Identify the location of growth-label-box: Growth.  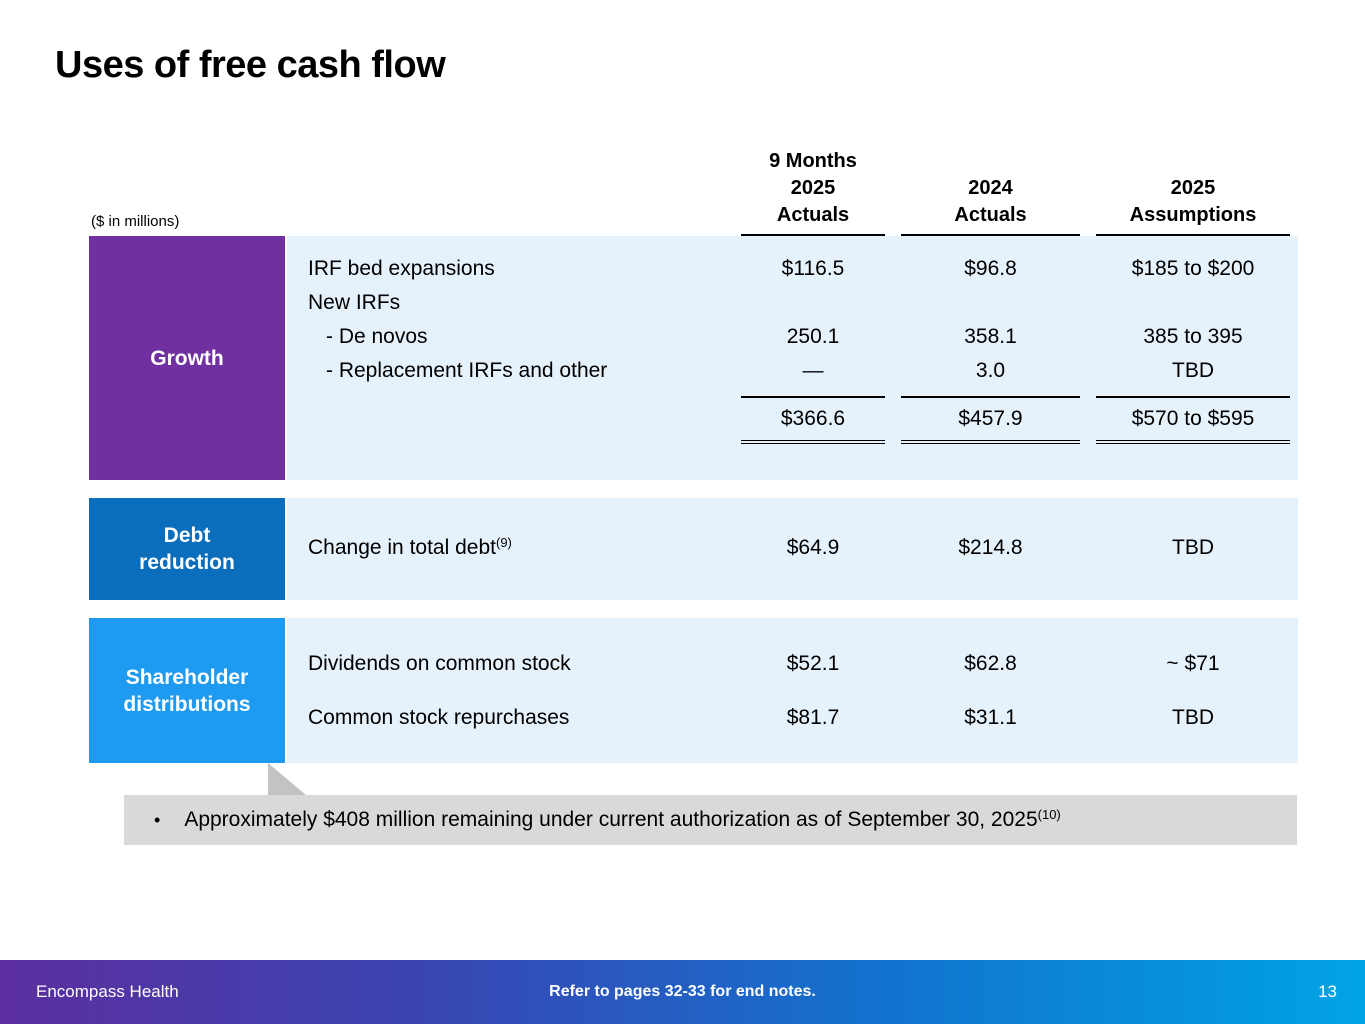
(187, 358).